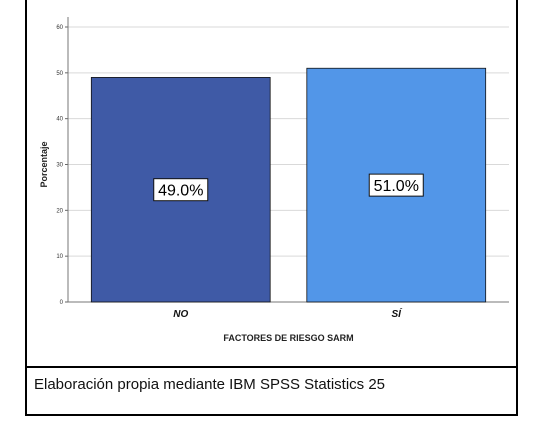 The width and height of the screenshot is (559, 425). I want to click on y-tick-label: 50, so click(59, 74).